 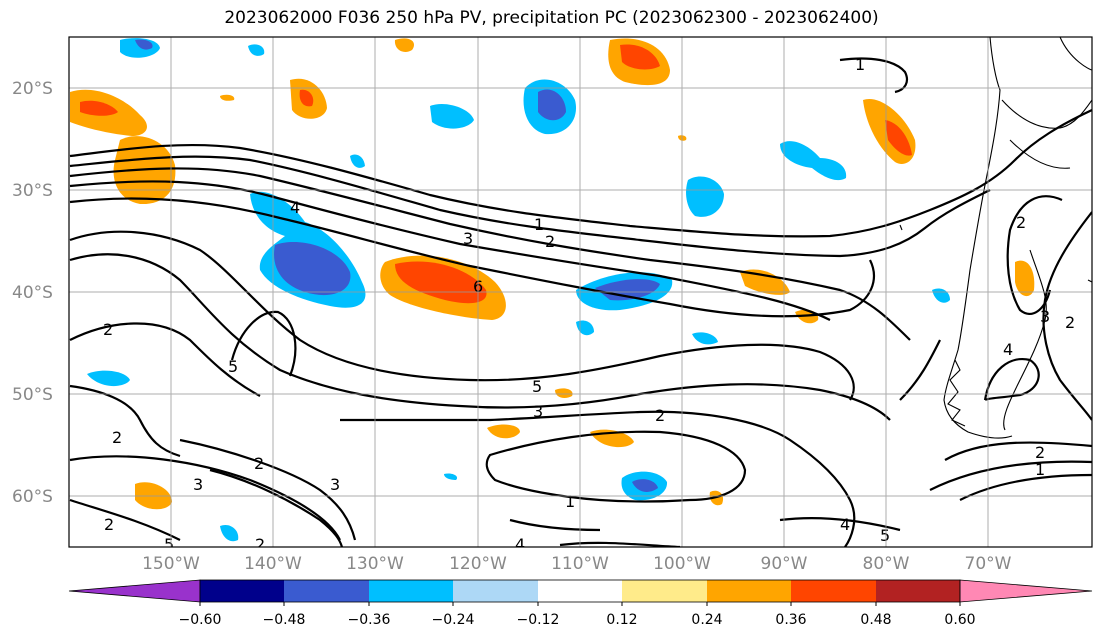 What do you see at coordinates (621, 620) in the screenshot?
I see `colorbar-tick-label: 0.12` at bounding box center [621, 620].